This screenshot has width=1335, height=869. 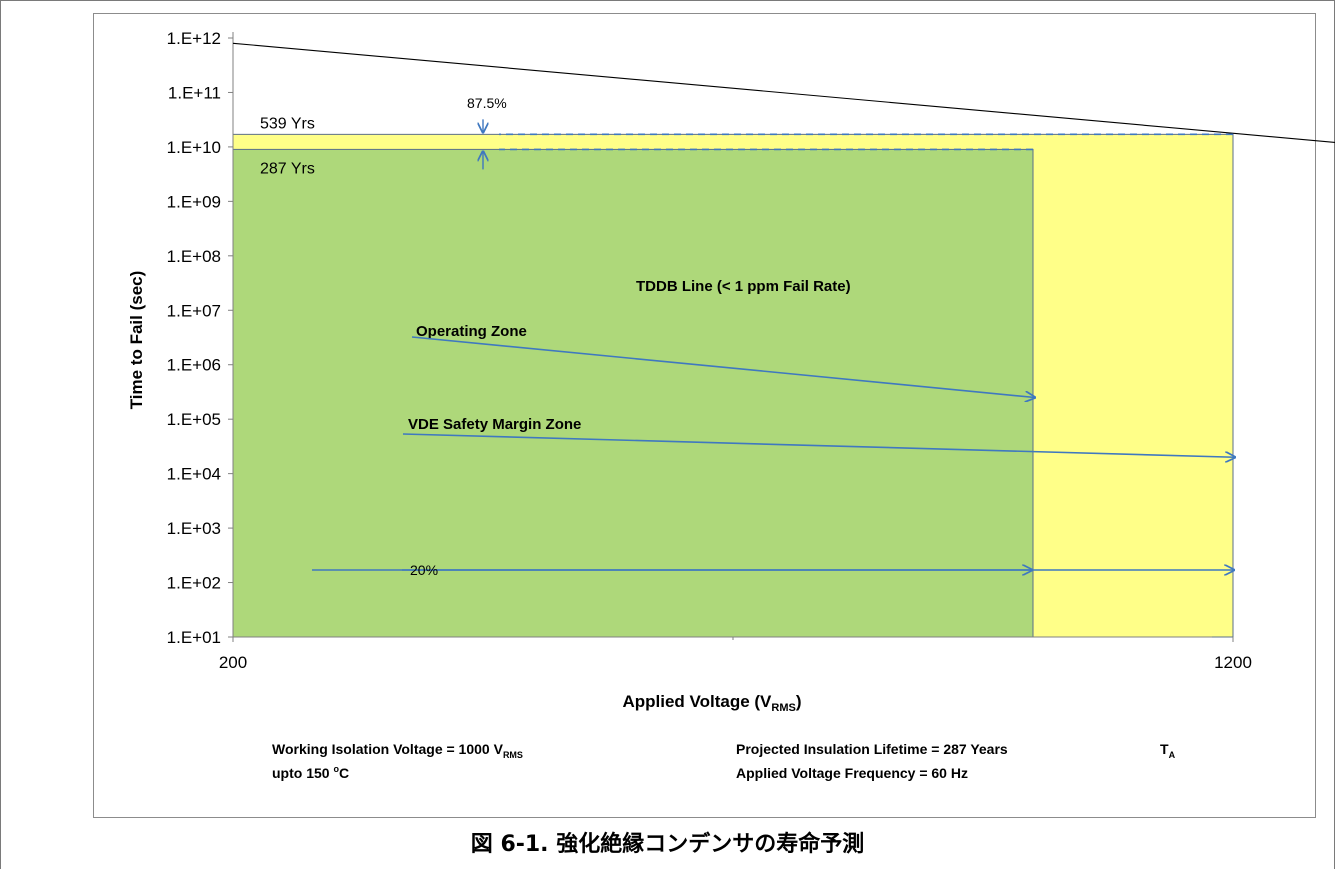 I want to click on y-tick-label: 1.E+09, so click(x=194, y=201).